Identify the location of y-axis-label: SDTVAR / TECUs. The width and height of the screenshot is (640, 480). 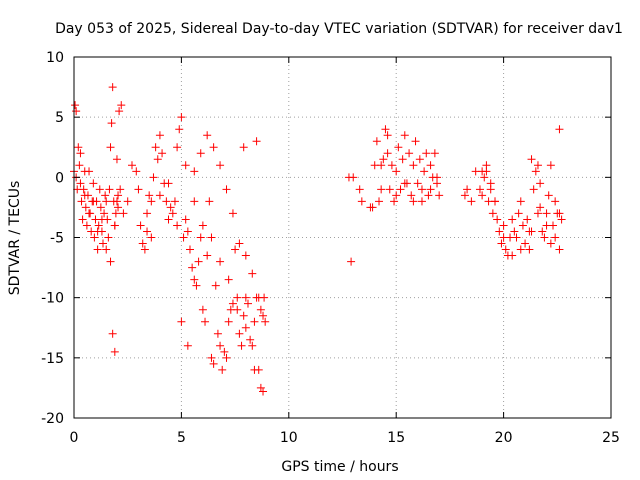
(15, 238).